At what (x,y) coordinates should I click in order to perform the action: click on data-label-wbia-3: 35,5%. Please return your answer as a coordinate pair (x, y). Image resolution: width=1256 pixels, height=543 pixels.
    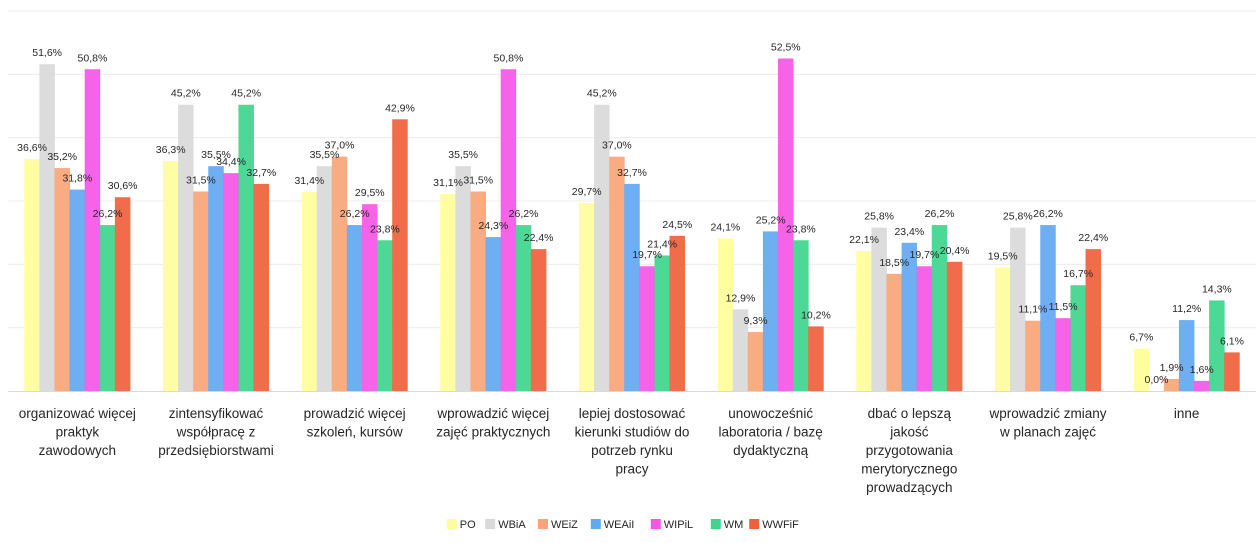
    Looking at the image, I should click on (463, 155).